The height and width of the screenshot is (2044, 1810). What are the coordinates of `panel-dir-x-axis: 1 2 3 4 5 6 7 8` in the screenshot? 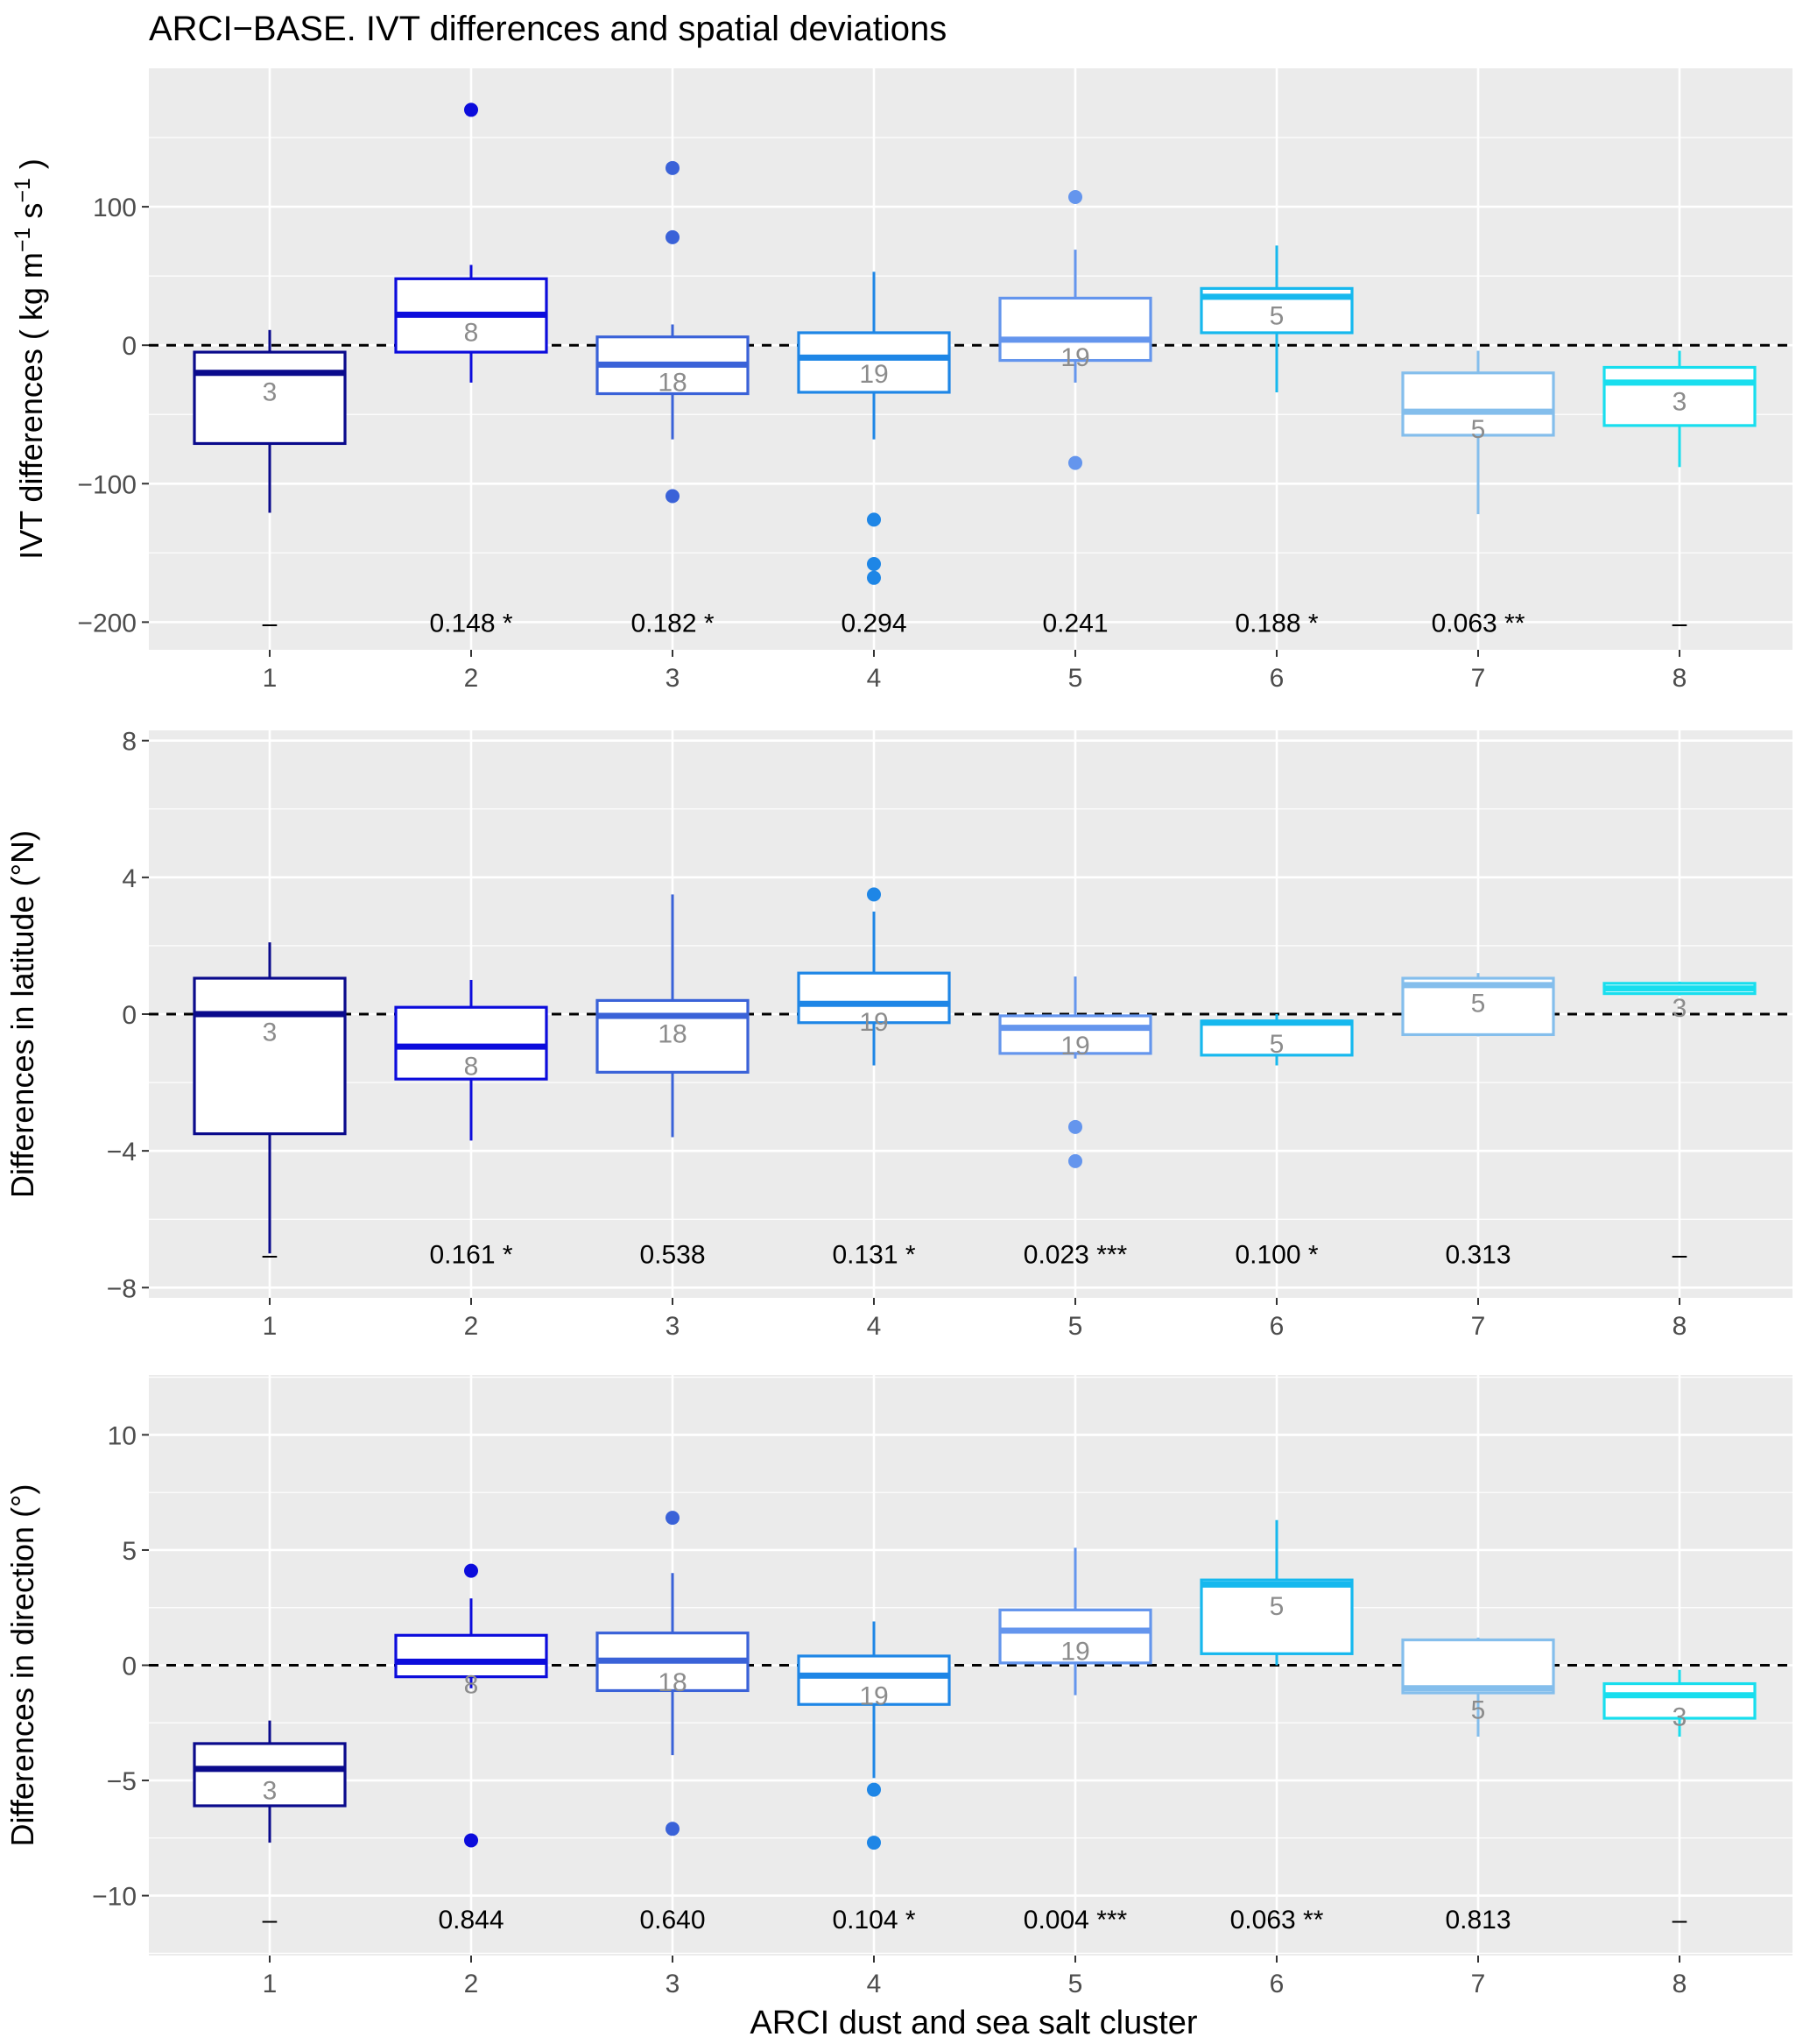 It's located at (975, 1977).